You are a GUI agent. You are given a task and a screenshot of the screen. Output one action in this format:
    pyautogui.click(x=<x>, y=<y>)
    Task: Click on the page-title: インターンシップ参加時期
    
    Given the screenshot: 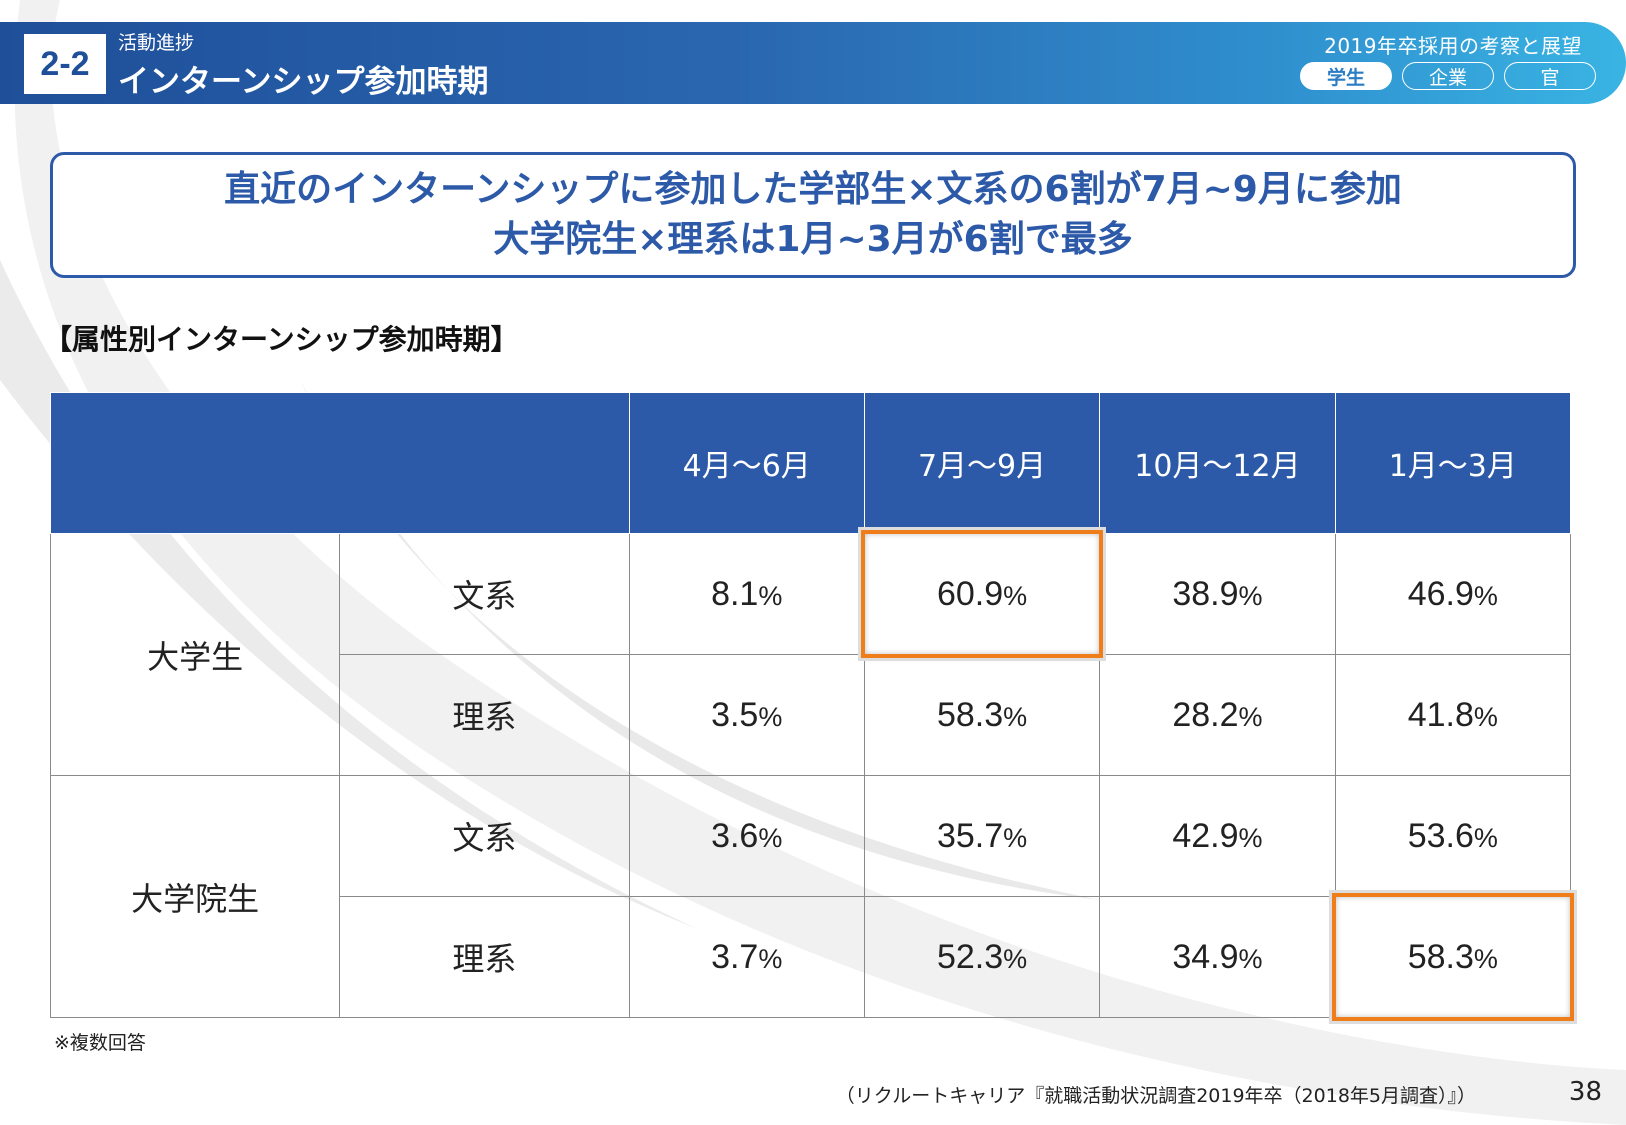 What is the action you would take?
    pyautogui.click(x=303, y=82)
    